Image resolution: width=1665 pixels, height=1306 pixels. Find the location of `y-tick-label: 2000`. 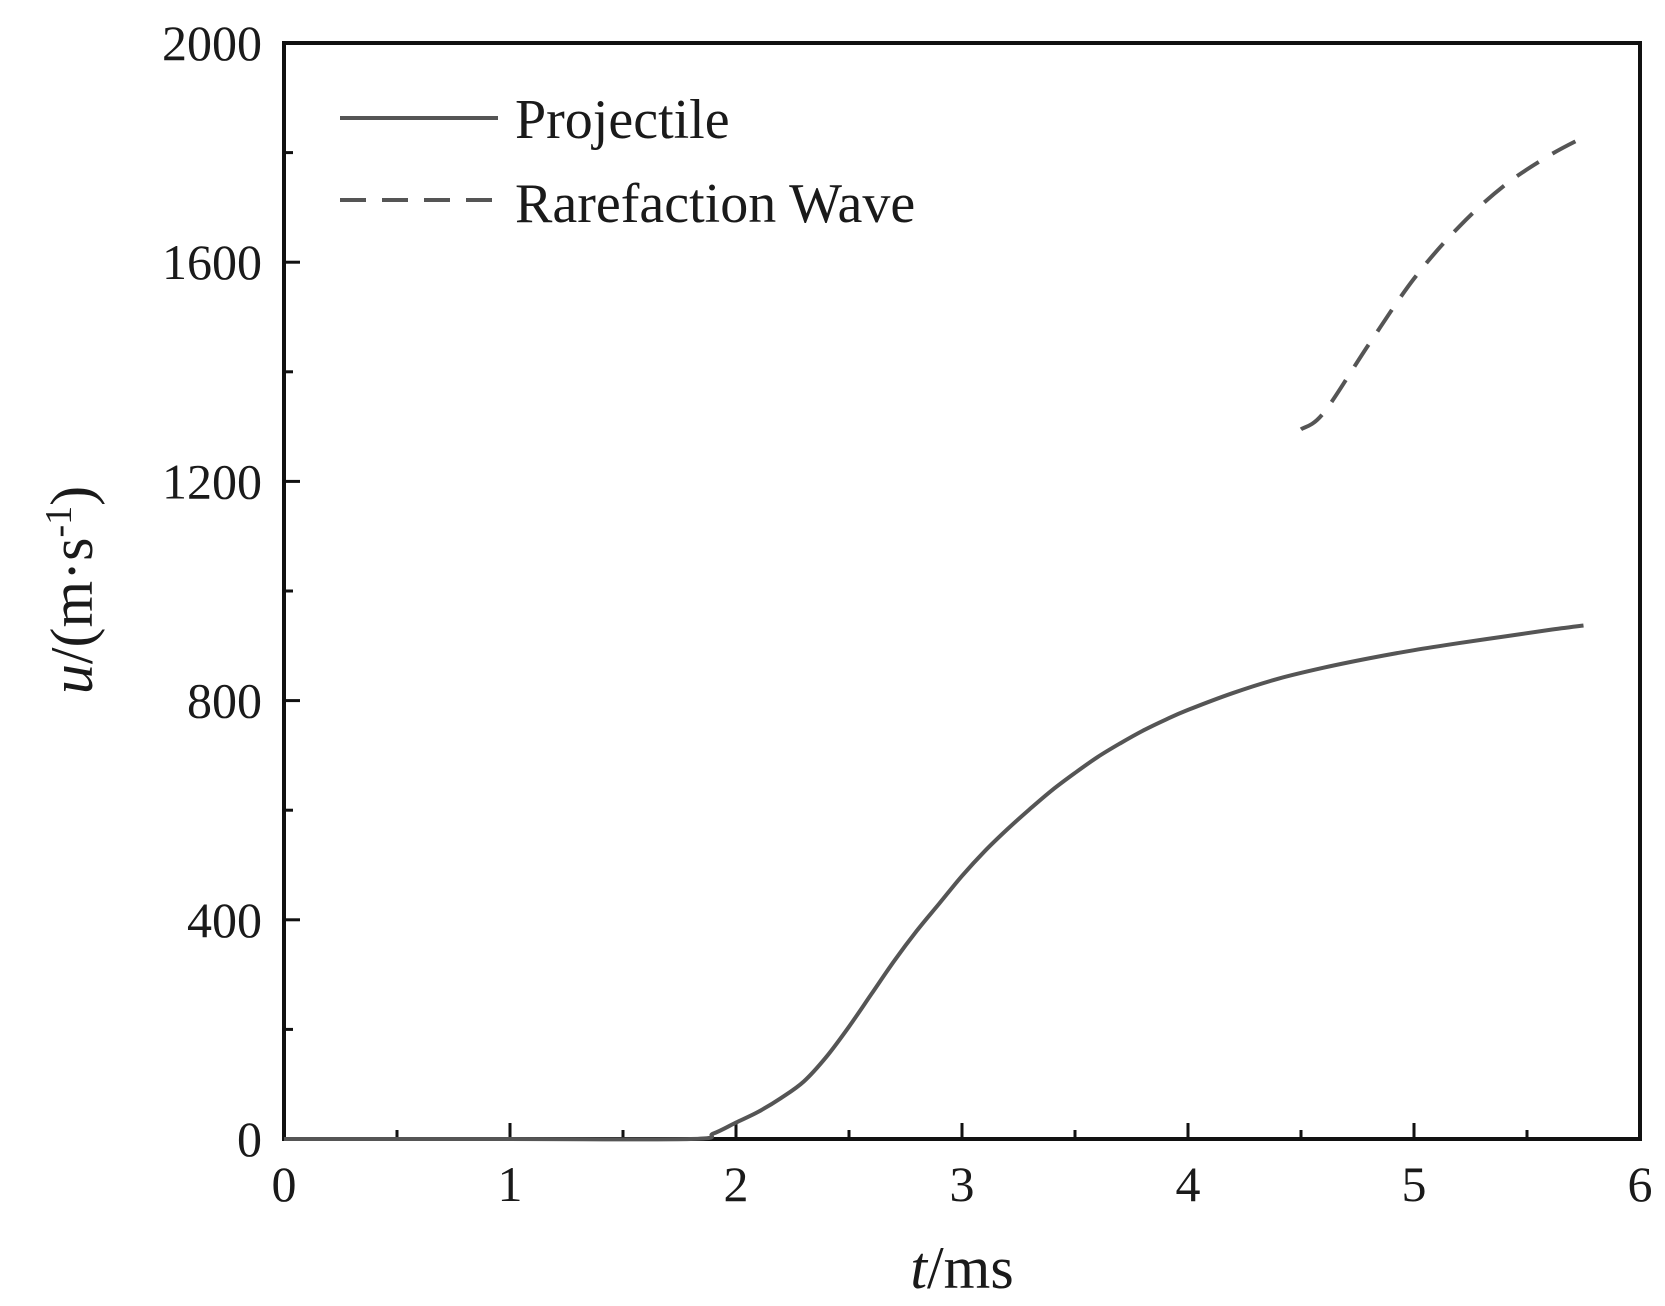

y-tick-label: 2000 is located at coordinates (212, 43).